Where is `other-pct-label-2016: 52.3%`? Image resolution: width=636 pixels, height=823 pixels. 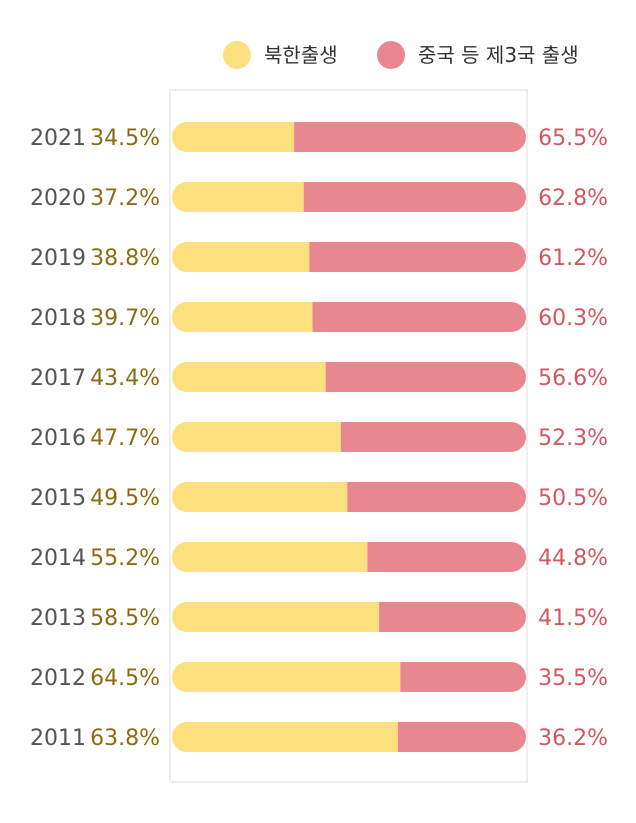 other-pct-label-2016: 52.3% is located at coordinates (573, 438).